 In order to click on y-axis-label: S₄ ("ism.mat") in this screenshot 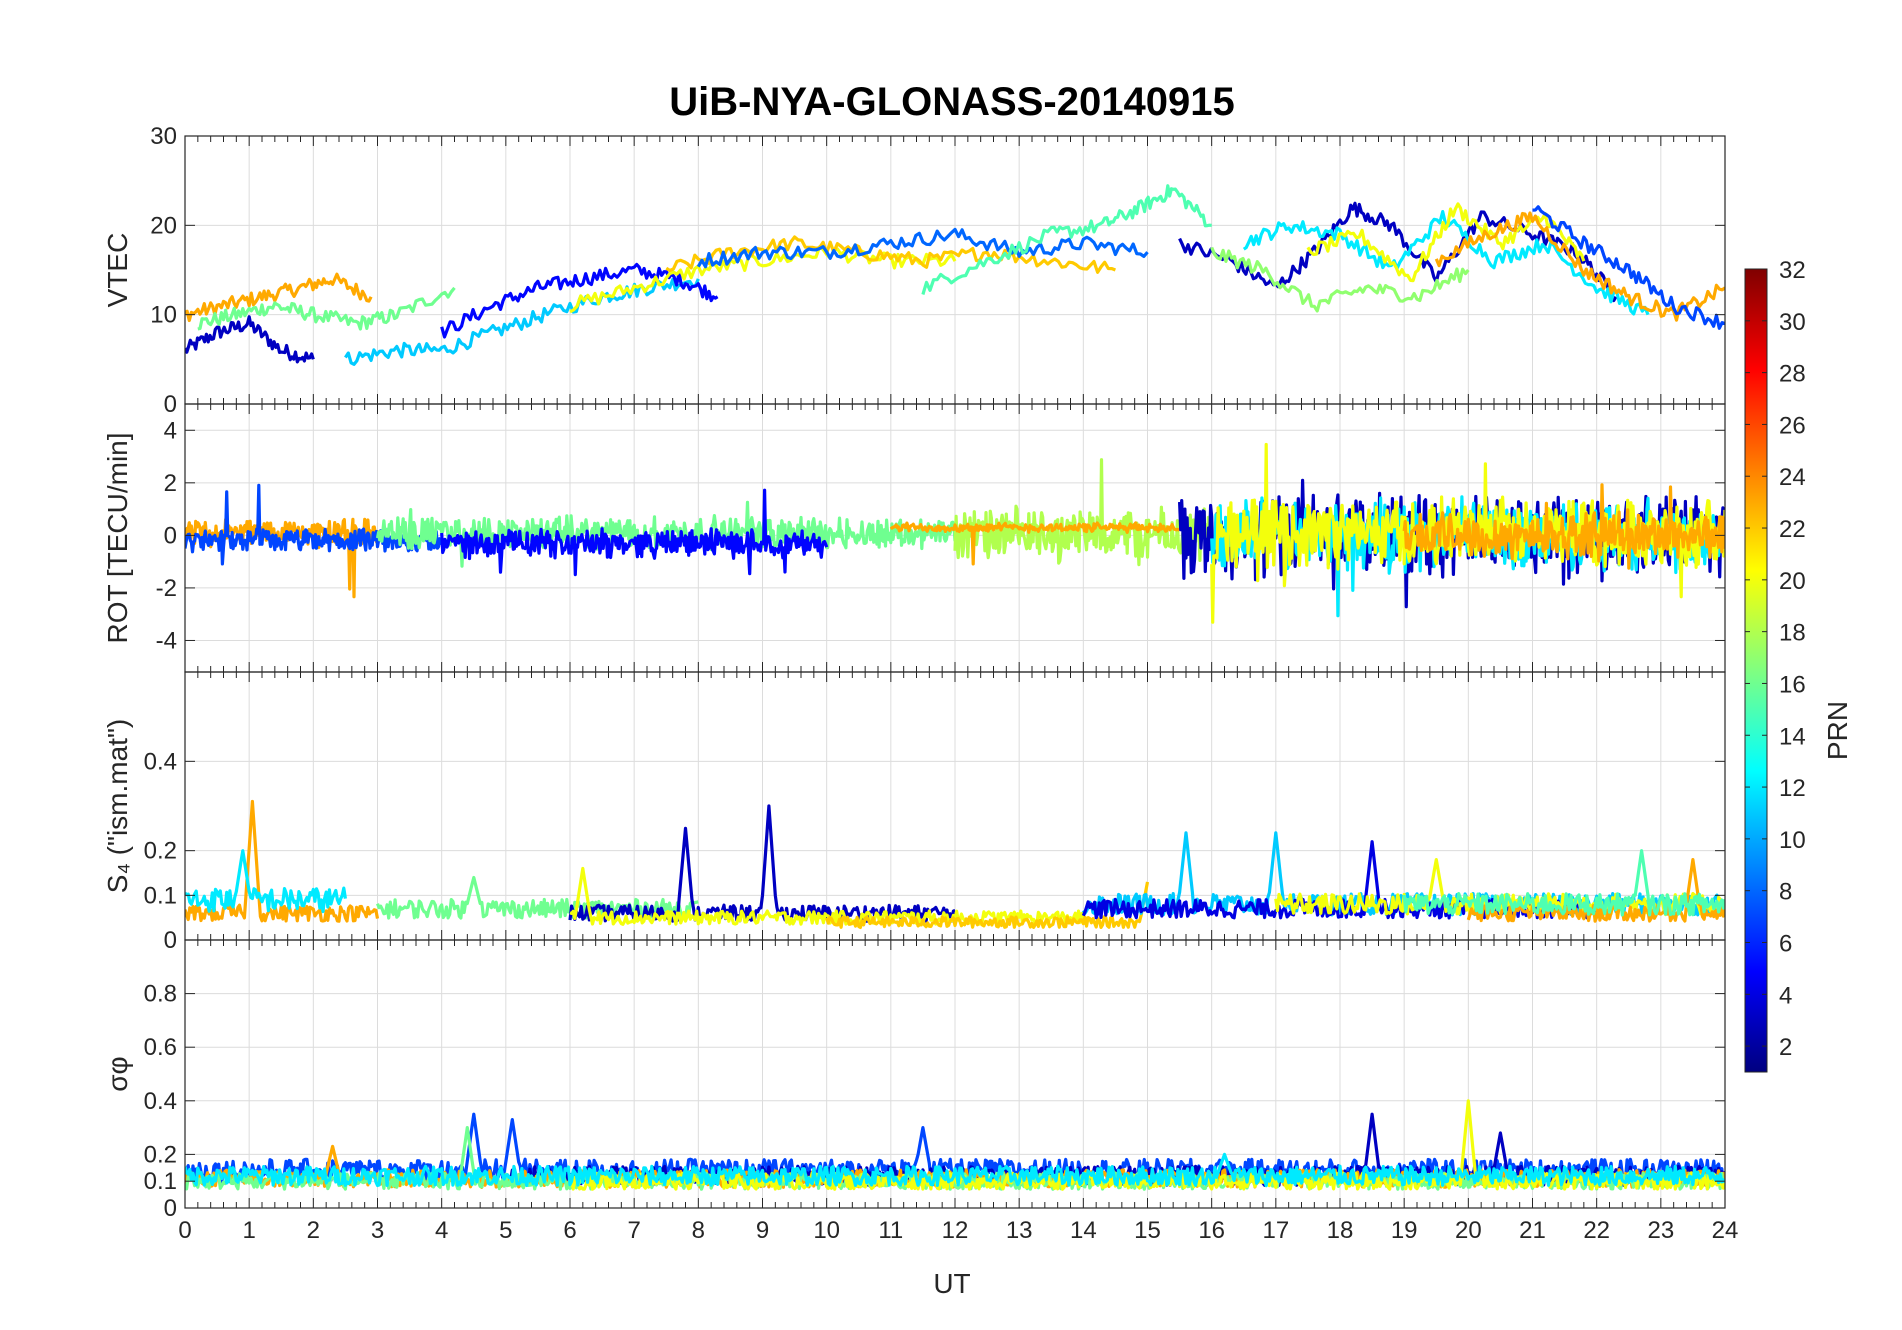, I will do `click(117, 806)`.